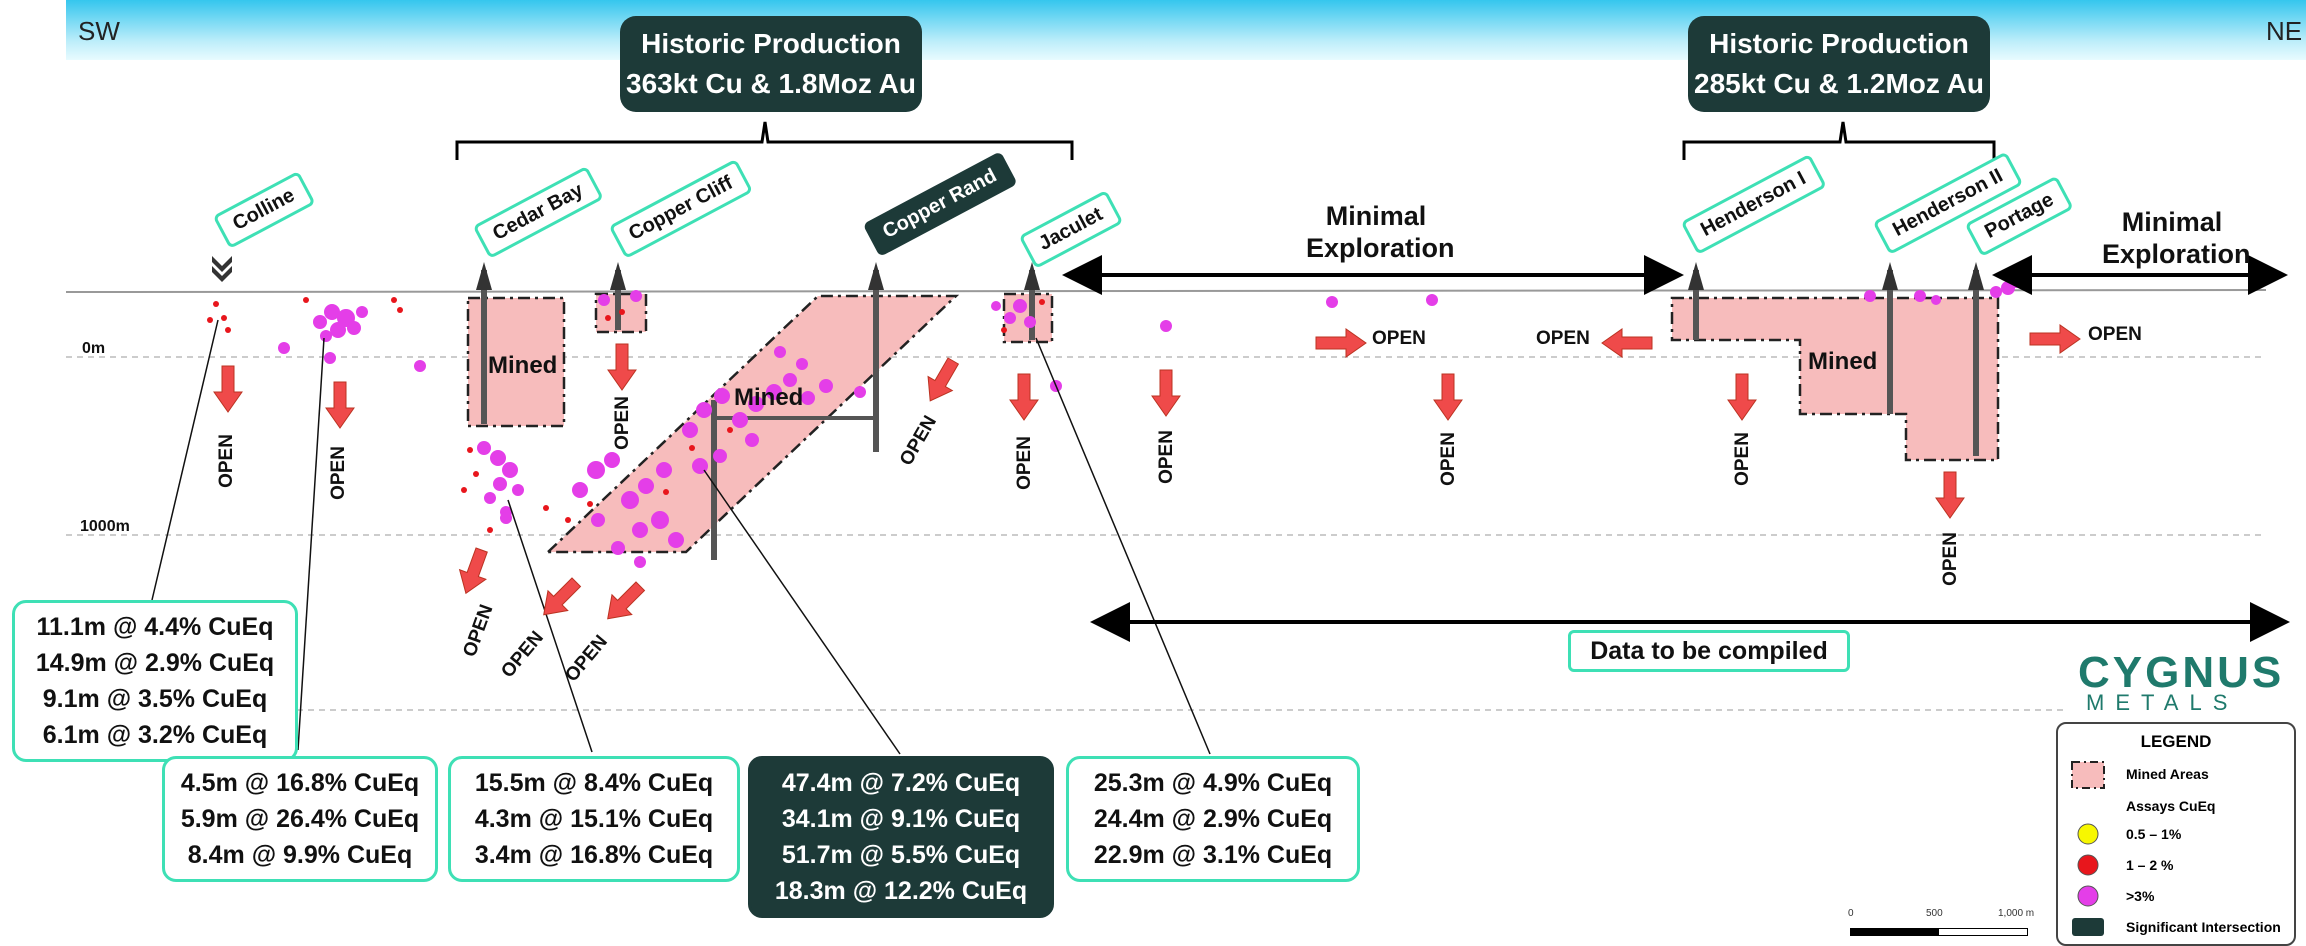 Image resolution: width=2306 pixels, height=946 pixels. What do you see at coordinates (764, 140) in the screenshot?
I see `brace-left` at bounding box center [764, 140].